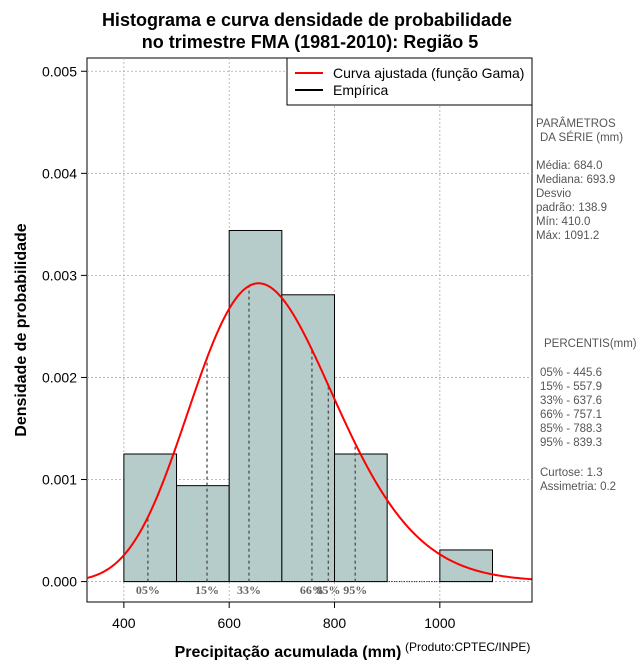 The height and width of the screenshot is (660, 640). Describe the element at coordinates (59, 480) in the screenshot. I see `y-tick-label: 0.001` at that location.